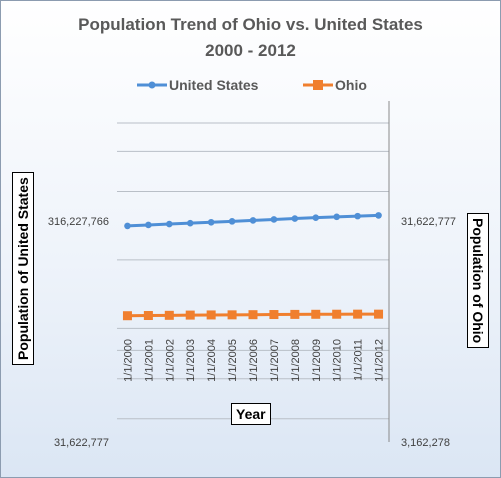  Describe the element at coordinates (191, 360) in the screenshot. I see `x-tick-label: 1/1/2003` at that location.